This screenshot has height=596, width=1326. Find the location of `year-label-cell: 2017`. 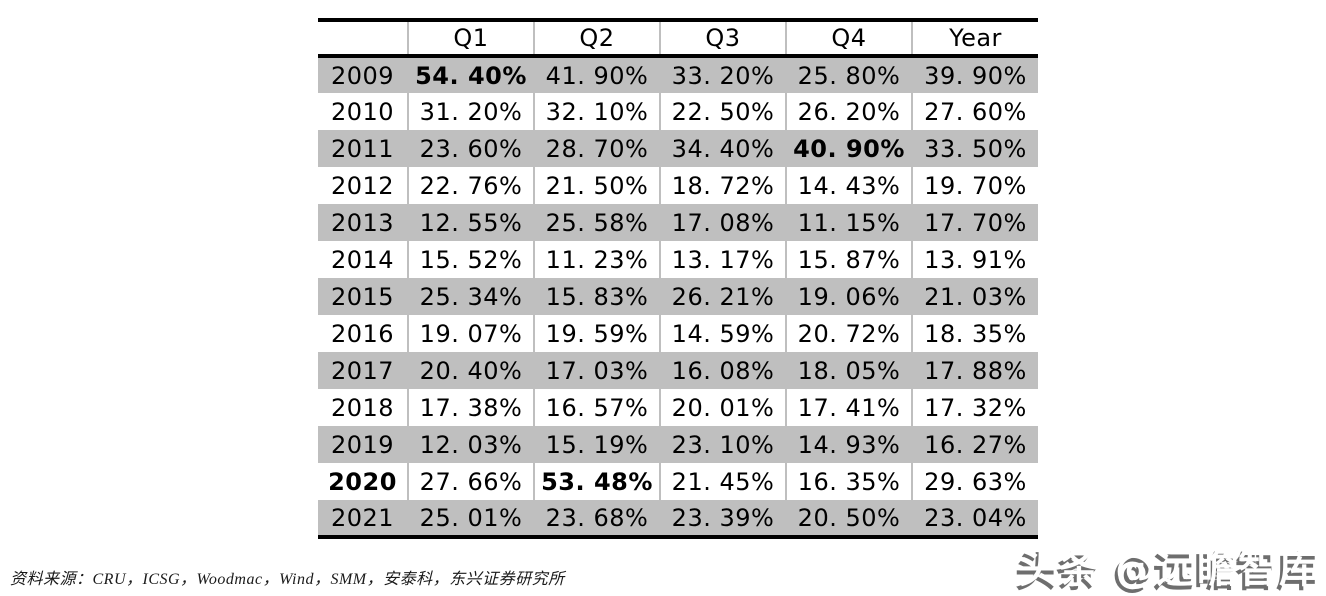

year-label-cell: 2017 is located at coordinates (362, 370).